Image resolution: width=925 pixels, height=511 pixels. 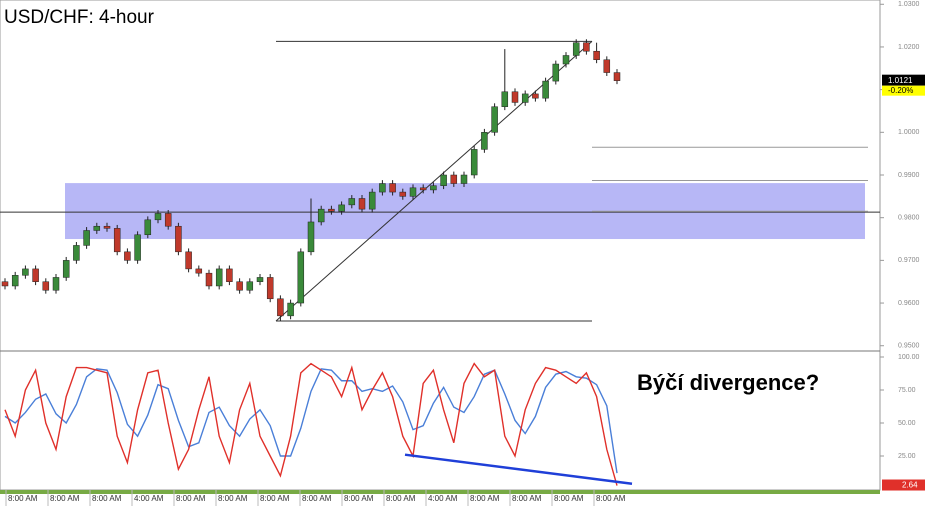 I want to click on change-box, so click(x=903, y=90).